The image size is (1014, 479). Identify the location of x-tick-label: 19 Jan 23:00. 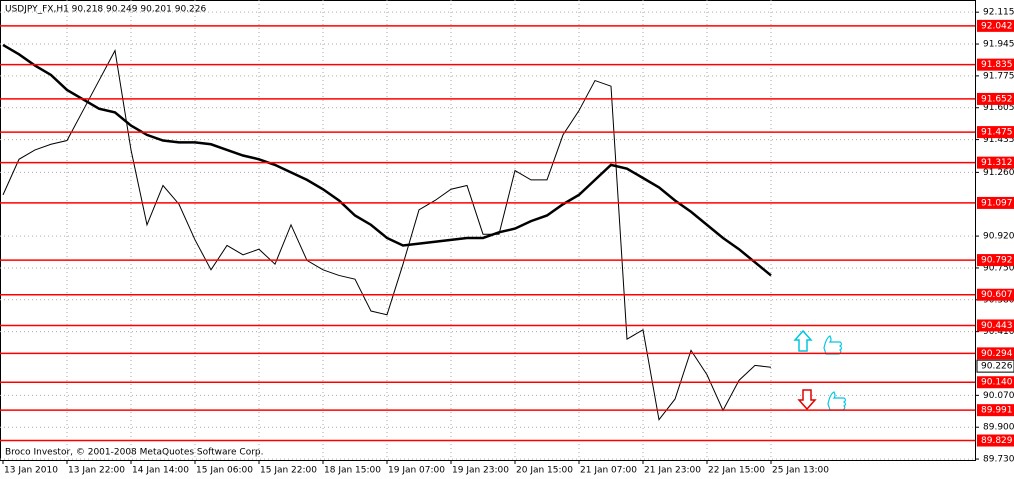
(480, 471).